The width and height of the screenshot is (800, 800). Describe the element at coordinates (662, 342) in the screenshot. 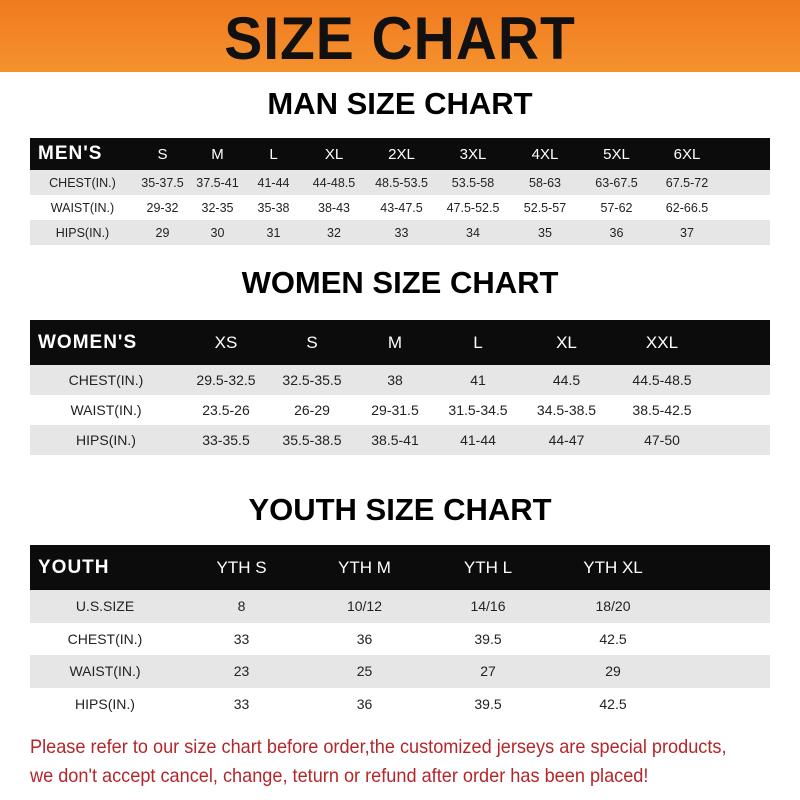

I see `size-cell: XXL` at that location.